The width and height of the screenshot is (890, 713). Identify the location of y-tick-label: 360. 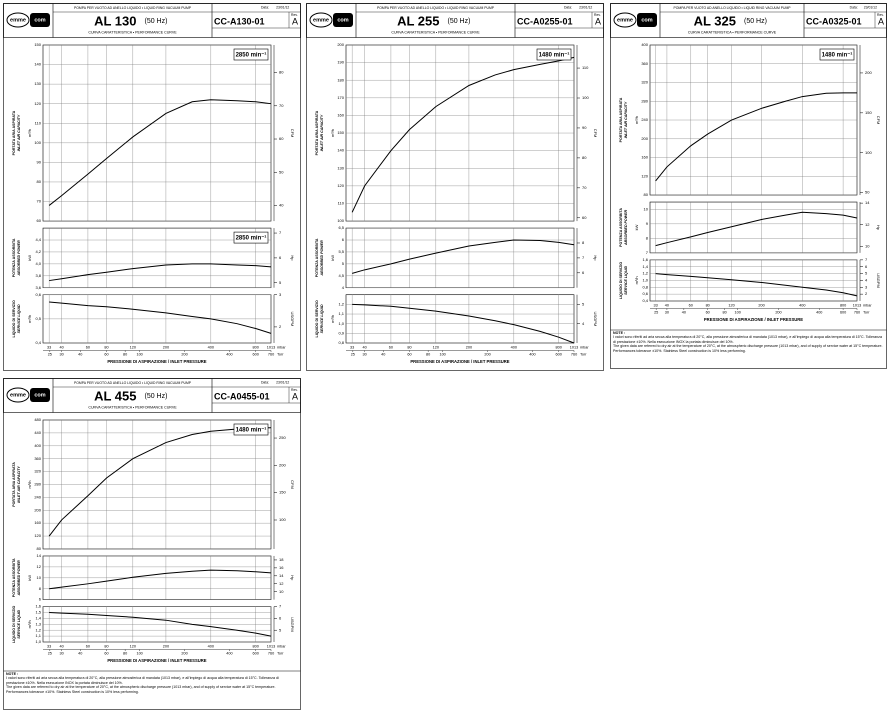
(644, 63).